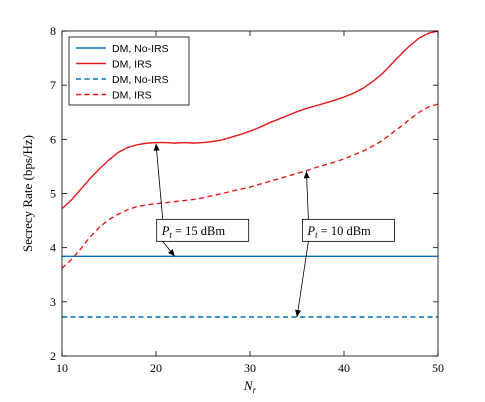  I want to click on y-tick-label: 8, so click(53, 31).